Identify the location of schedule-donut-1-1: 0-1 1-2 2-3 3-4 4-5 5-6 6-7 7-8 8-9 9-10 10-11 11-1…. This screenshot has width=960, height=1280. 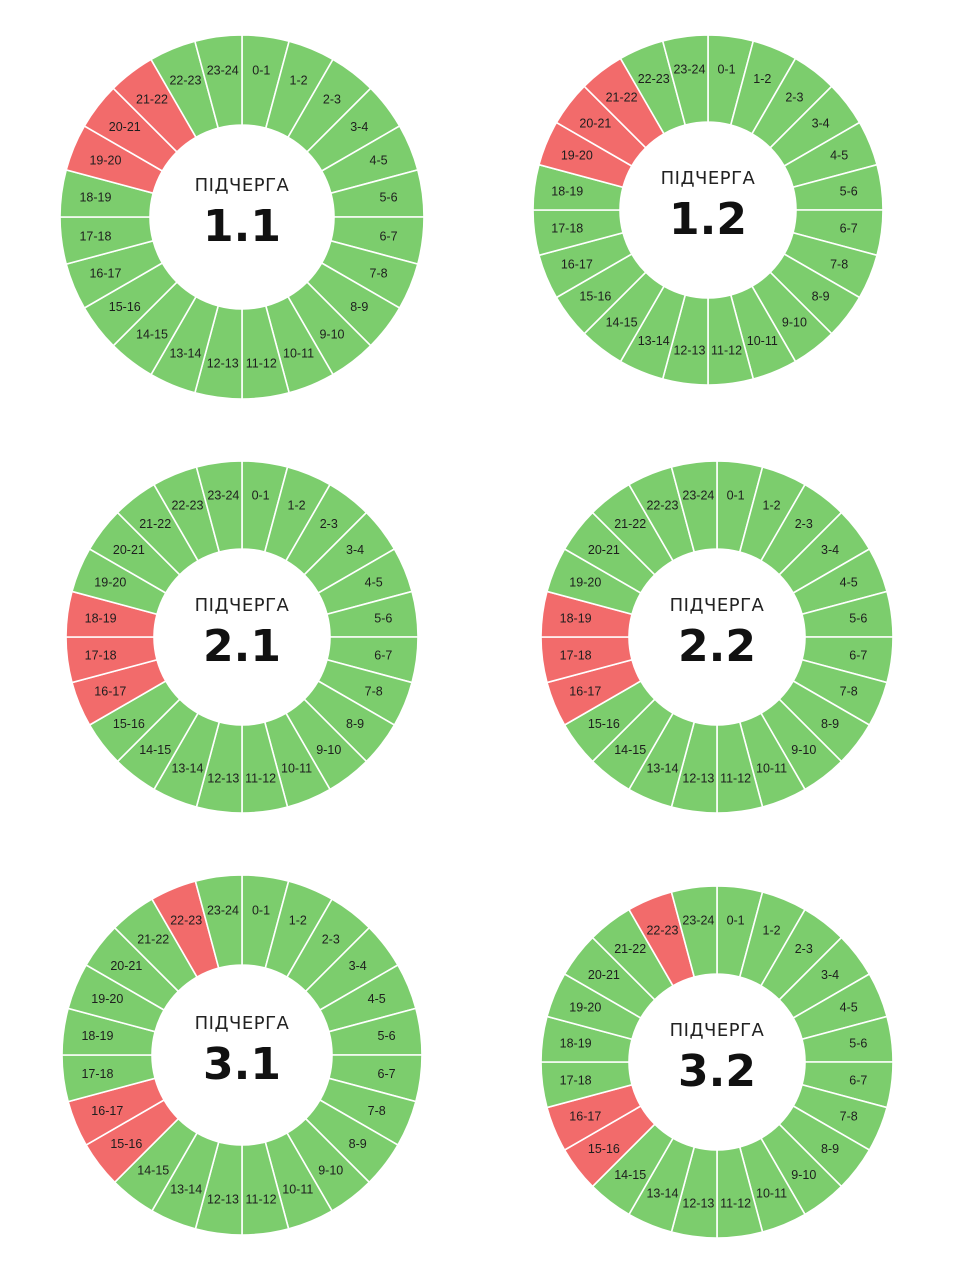
(242, 217).